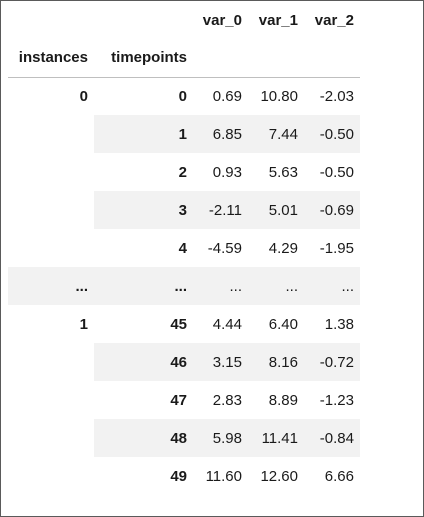  I want to click on table-row: 49 11.60 12.60 6.66, so click(184, 476).